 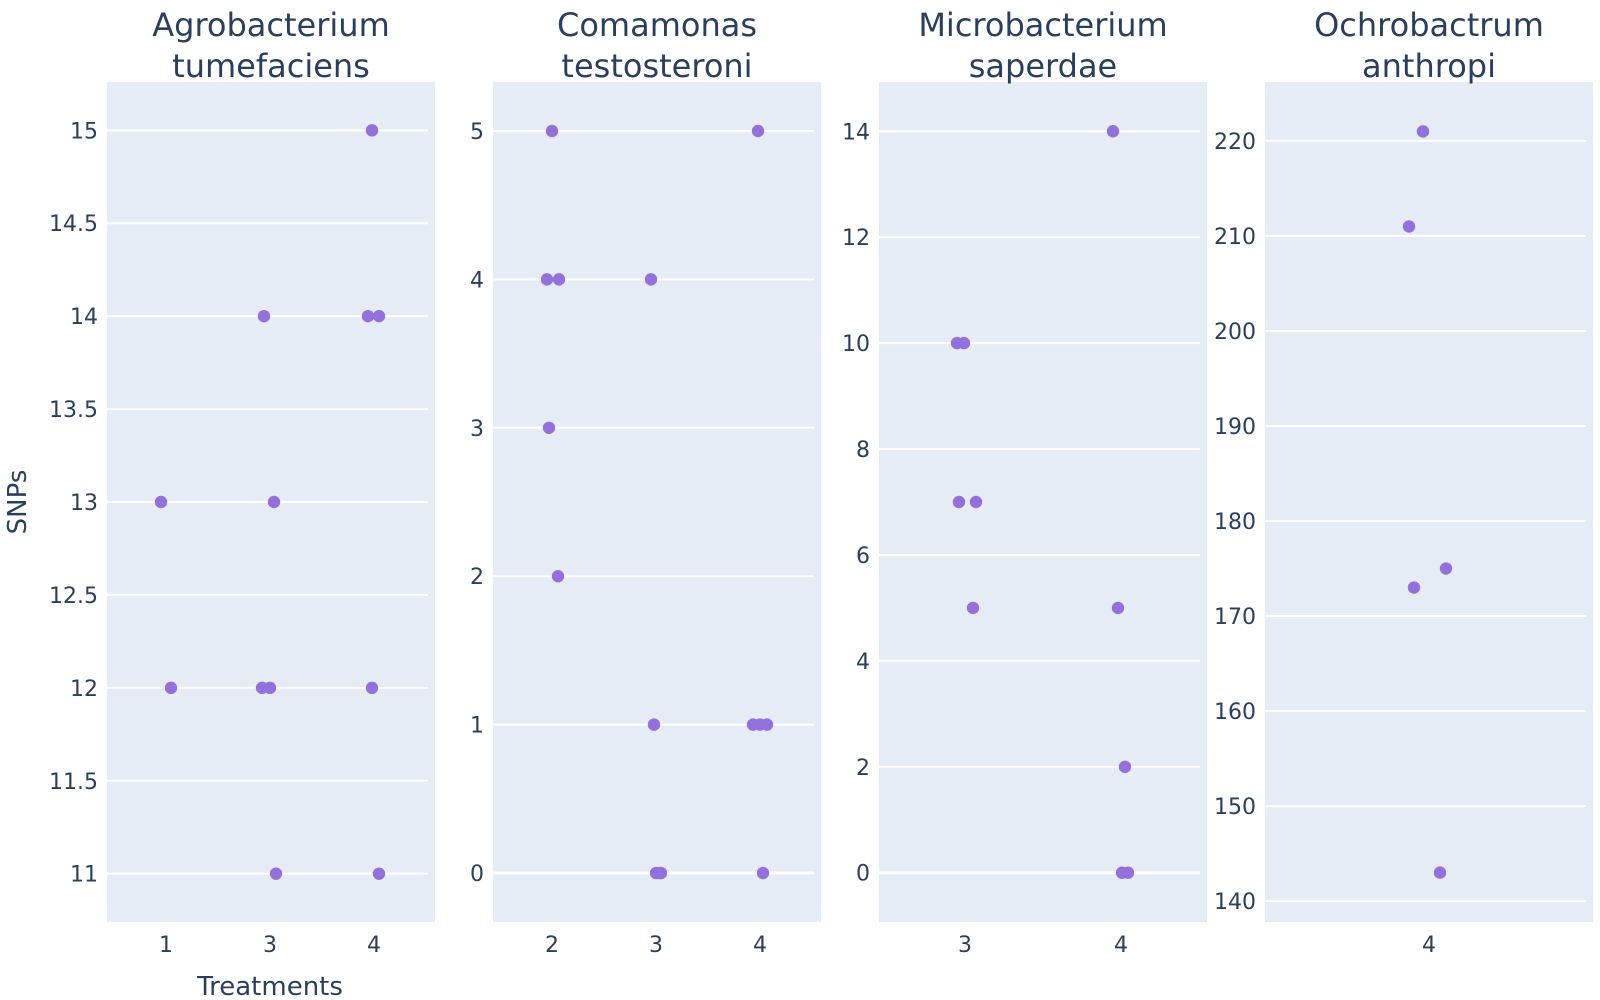 I want to click on panel-title: Ochrobactrum anthropi, so click(x=1429, y=45).